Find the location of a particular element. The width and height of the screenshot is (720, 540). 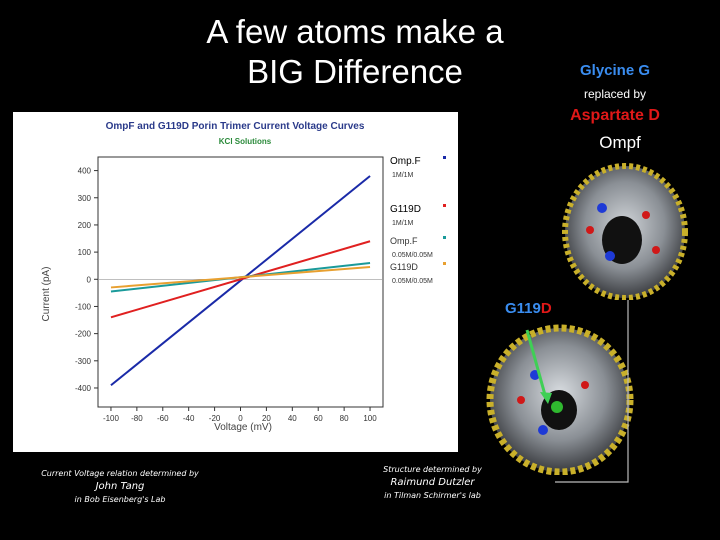

x-tick-label: -100 is located at coordinates (111, 418).